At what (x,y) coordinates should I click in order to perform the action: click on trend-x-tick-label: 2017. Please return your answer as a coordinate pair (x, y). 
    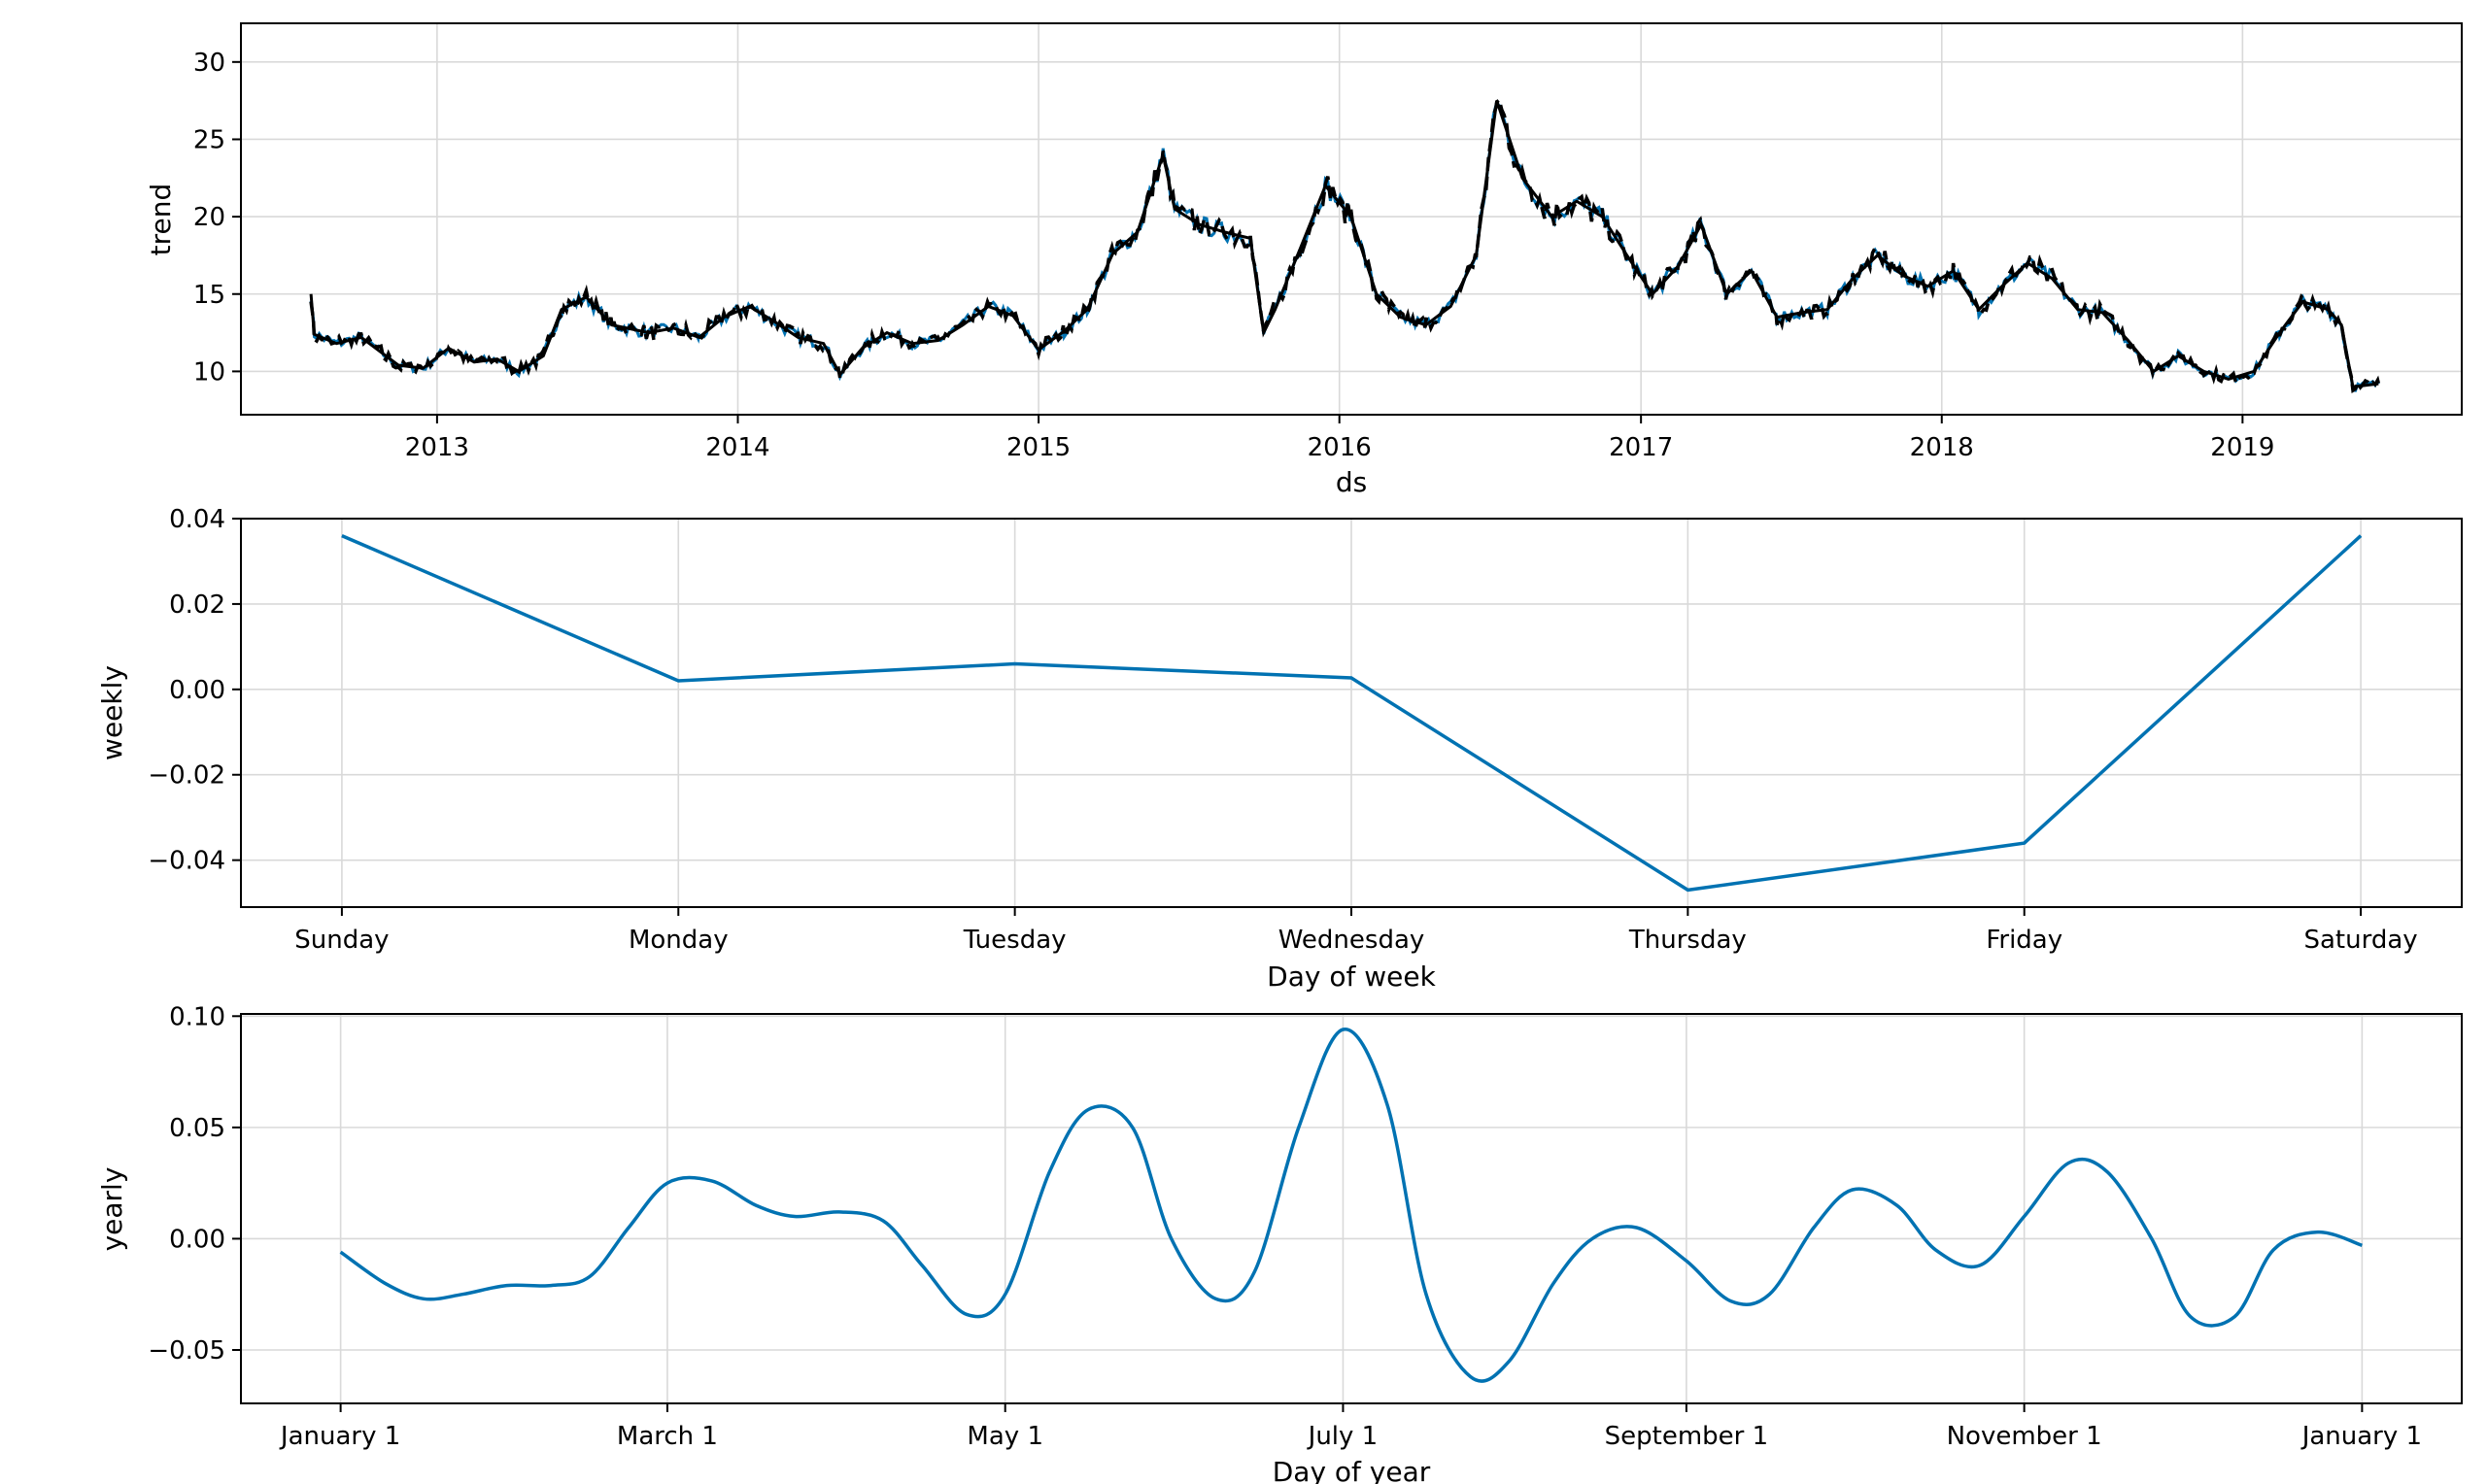
    Looking at the image, I should click on (1641, 447).